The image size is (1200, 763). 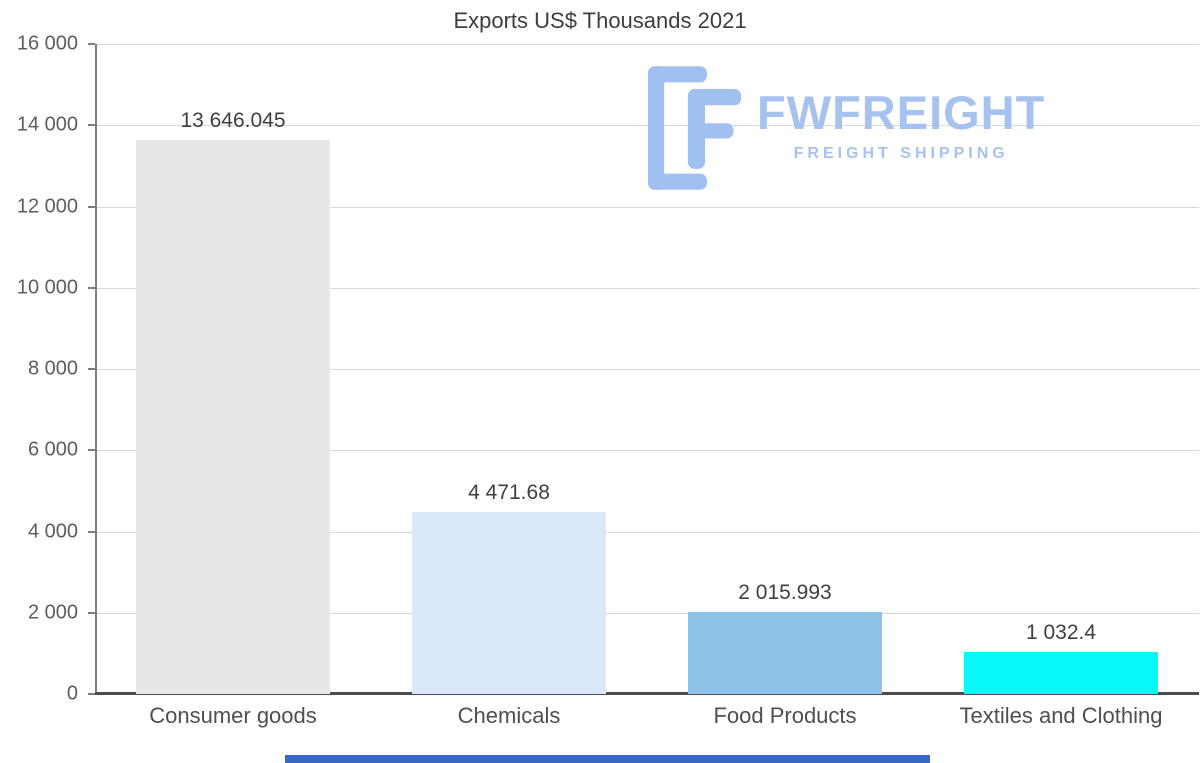 I want to click on bar-value-label: 2 015.993, so click(x=785, y=593).